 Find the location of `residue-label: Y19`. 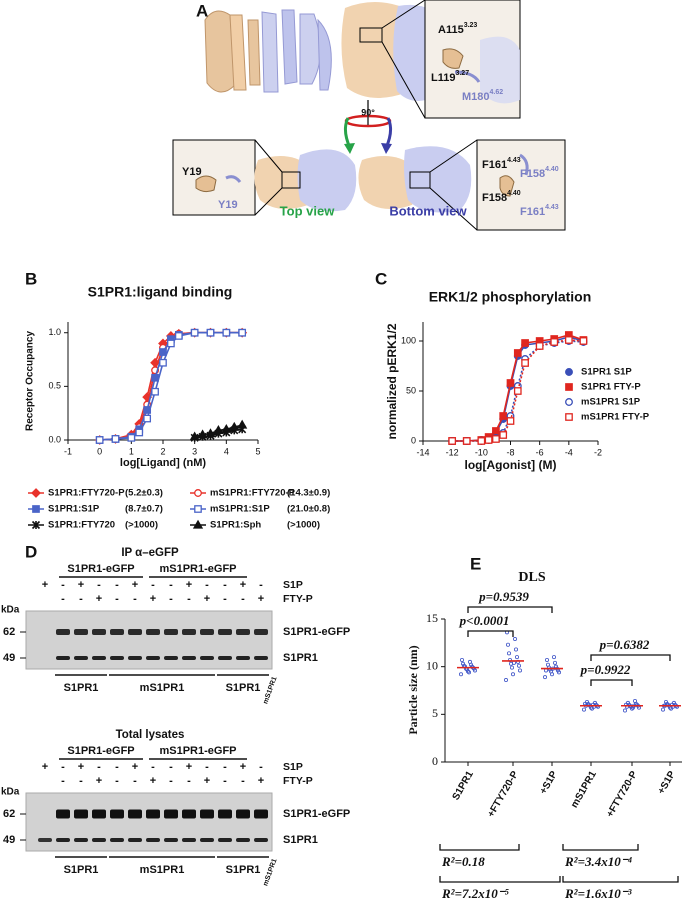

residue-label: Y19 is located at coordinates (228, 205).